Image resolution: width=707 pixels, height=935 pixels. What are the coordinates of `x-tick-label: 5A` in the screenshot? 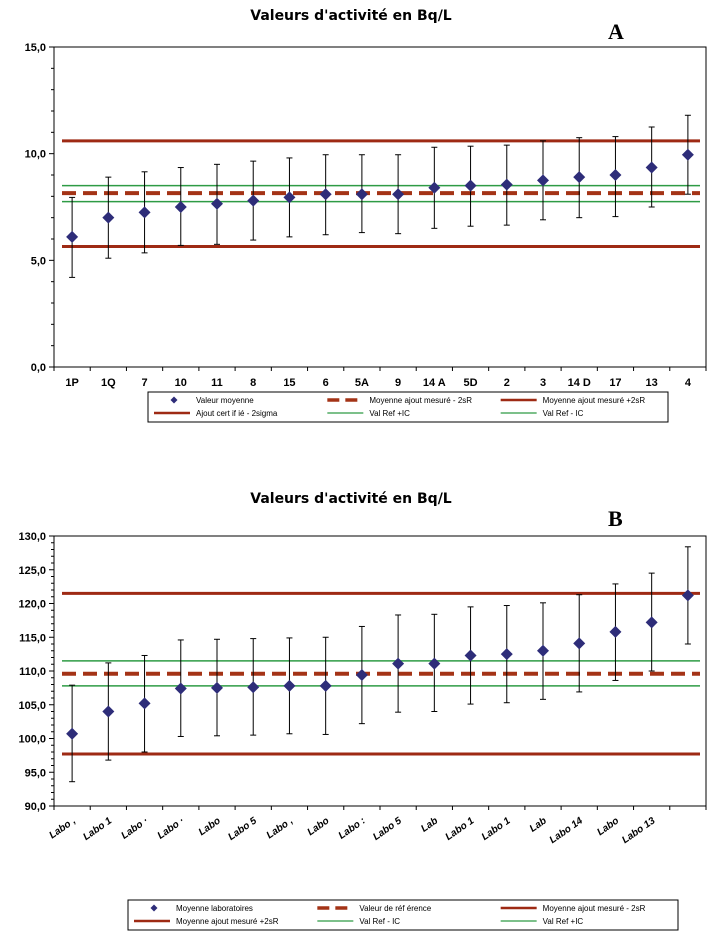 It's located at (362, 383).